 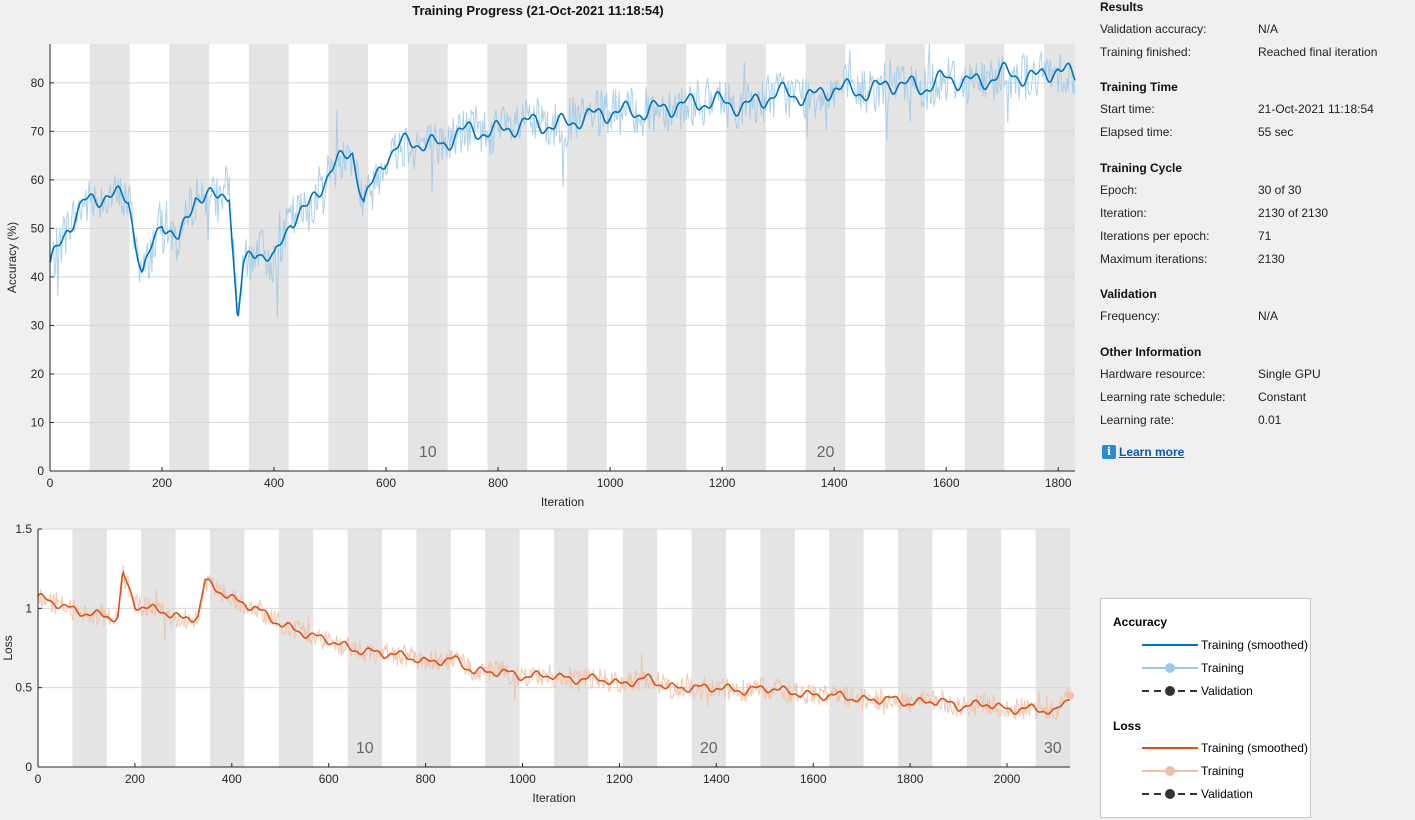 I want to click on other-label: Learning rate:, so click(x=1137, y=420).